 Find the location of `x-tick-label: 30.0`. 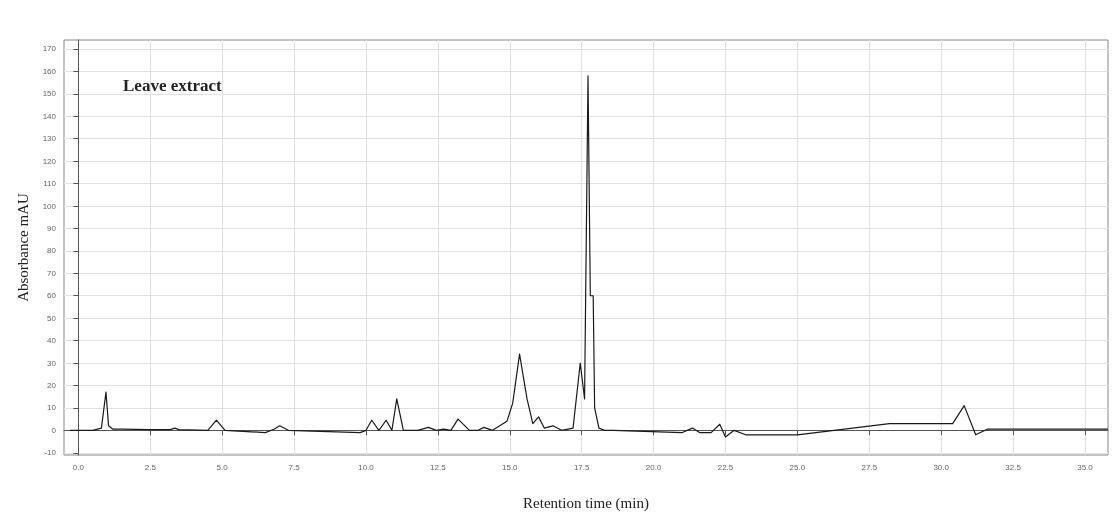

x-tick-label: 30.0 is located at coordinates (941, 467).